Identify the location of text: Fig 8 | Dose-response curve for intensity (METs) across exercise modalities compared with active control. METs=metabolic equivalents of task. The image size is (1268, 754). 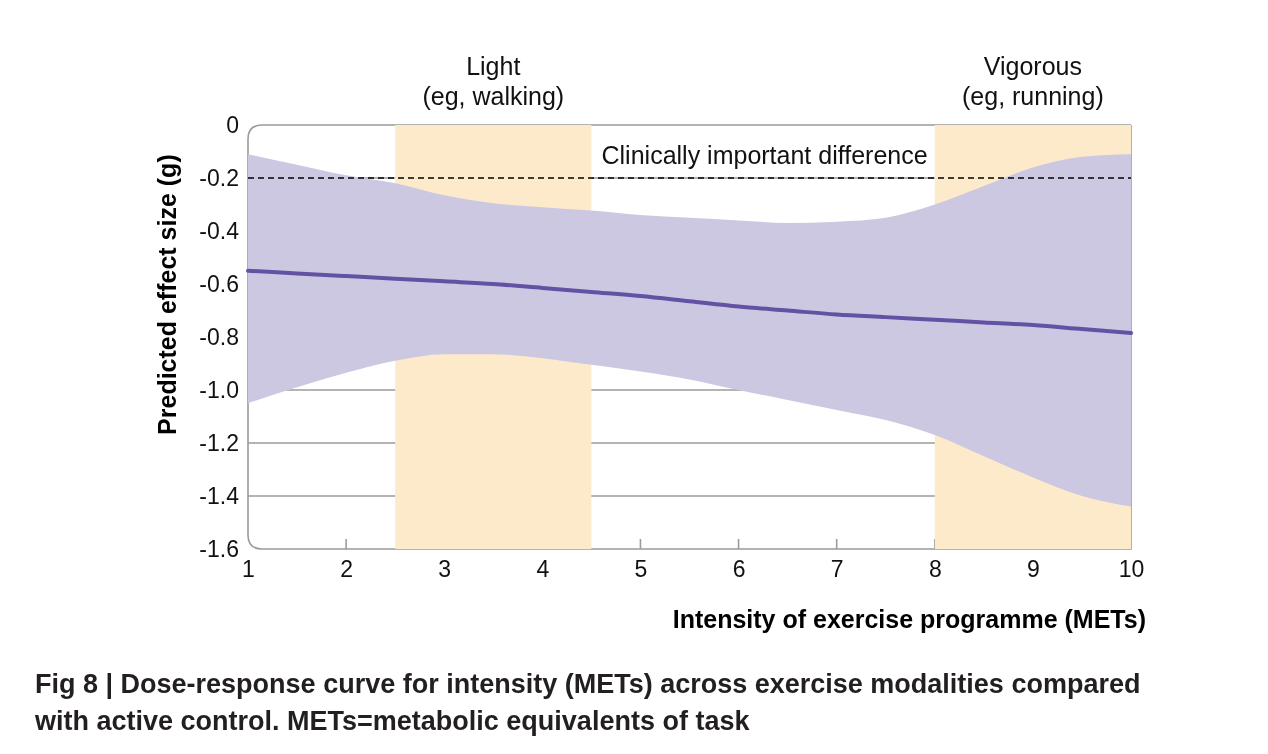
(587, 702).